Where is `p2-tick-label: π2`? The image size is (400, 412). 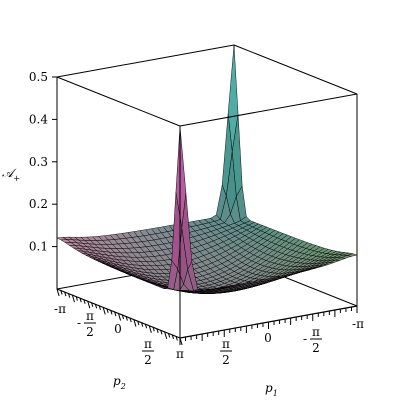
p2-tick-label: π2 is located at coordinates (148, 352).